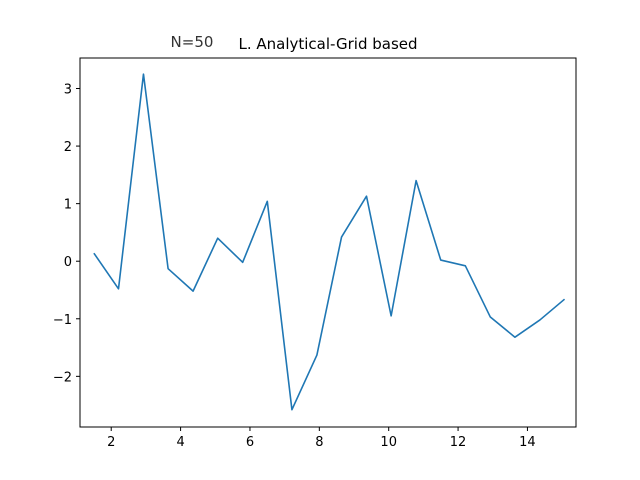 Image resolution: width=640 pixels, height=480 pixels. Describe the element at coordinates (319, 442) in the screenshot. I see `x-tick-label: 8` at that location.